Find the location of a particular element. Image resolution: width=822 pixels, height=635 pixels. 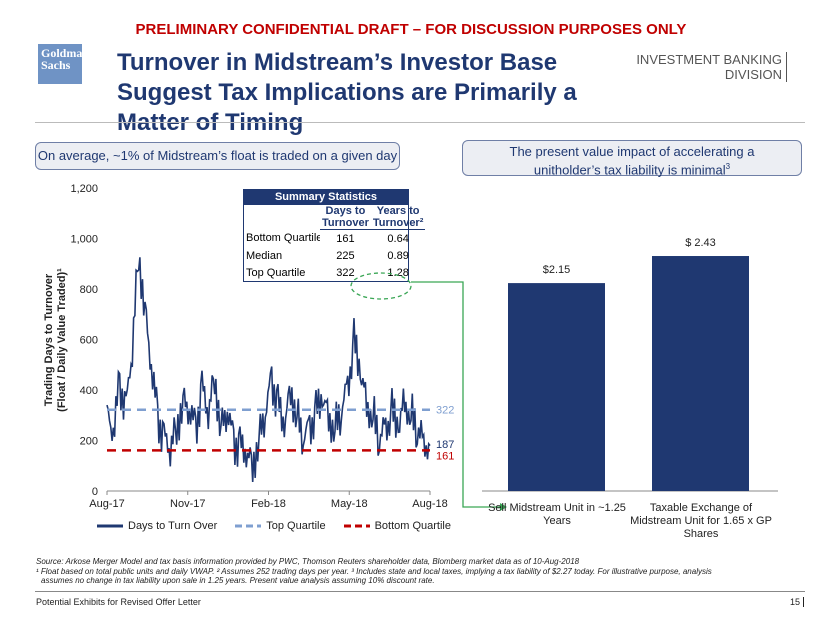

legend-label: Days to Turn Over is located at coordinates (173, 526).